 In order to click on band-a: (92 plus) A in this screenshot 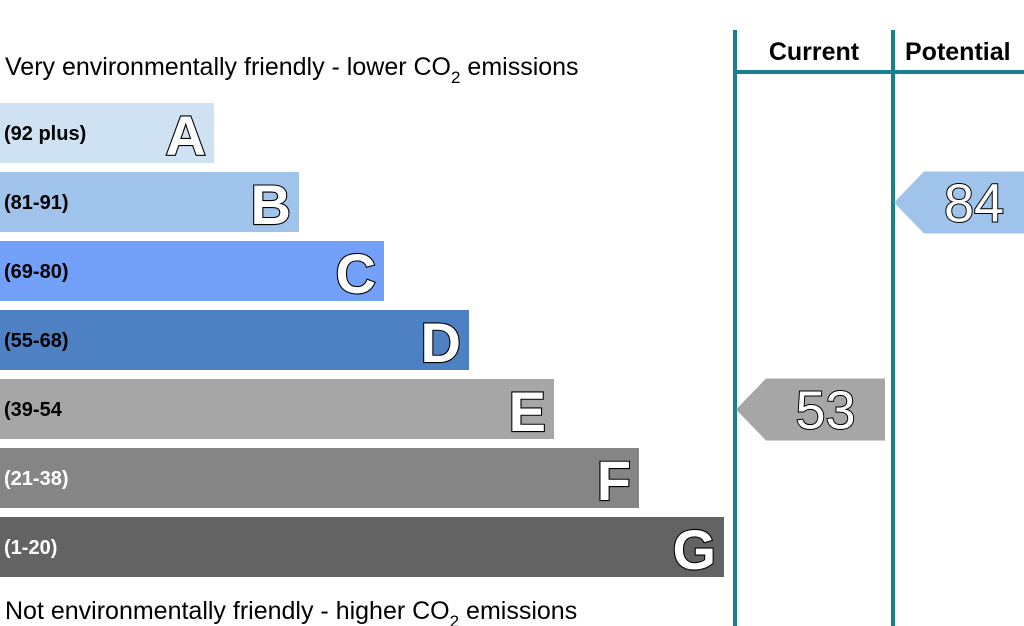, I will do `click(107, 135)`.